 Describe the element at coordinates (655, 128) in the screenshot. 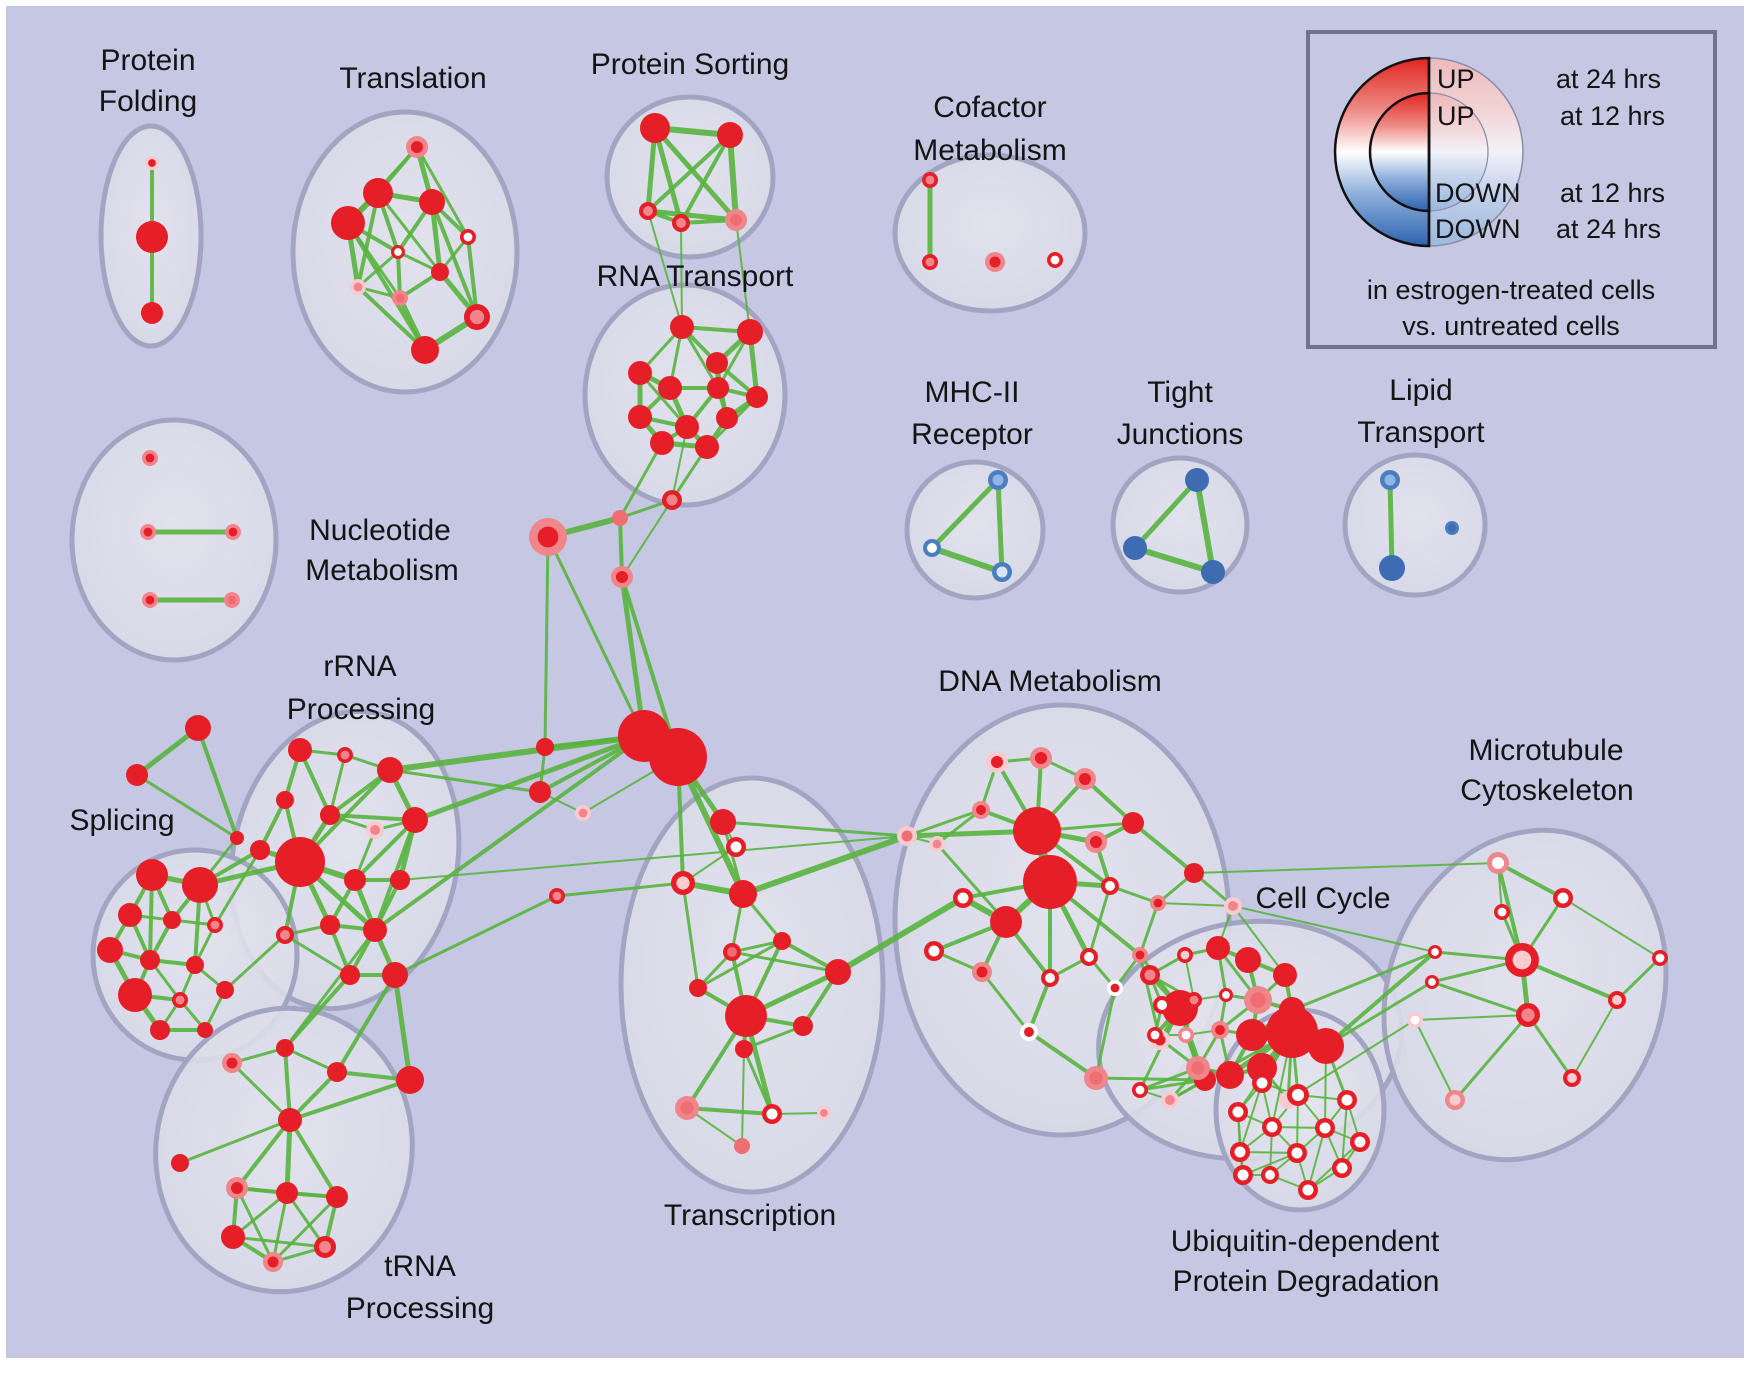

I see `node-ps1` at that location.